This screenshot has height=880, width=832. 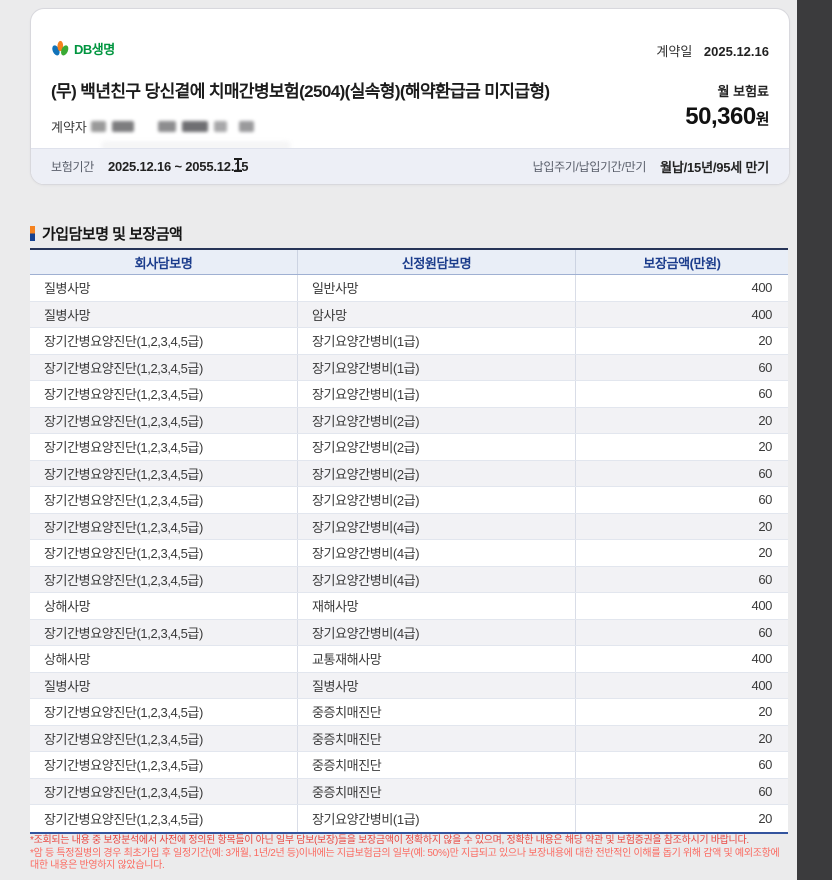 What do you see at coordinates (651, 166) in the screenshot?
I see `payment-terms-group: 납입주기/납입기간/만기 월납/15년/95세 만기` at bounding box center [651, 166].